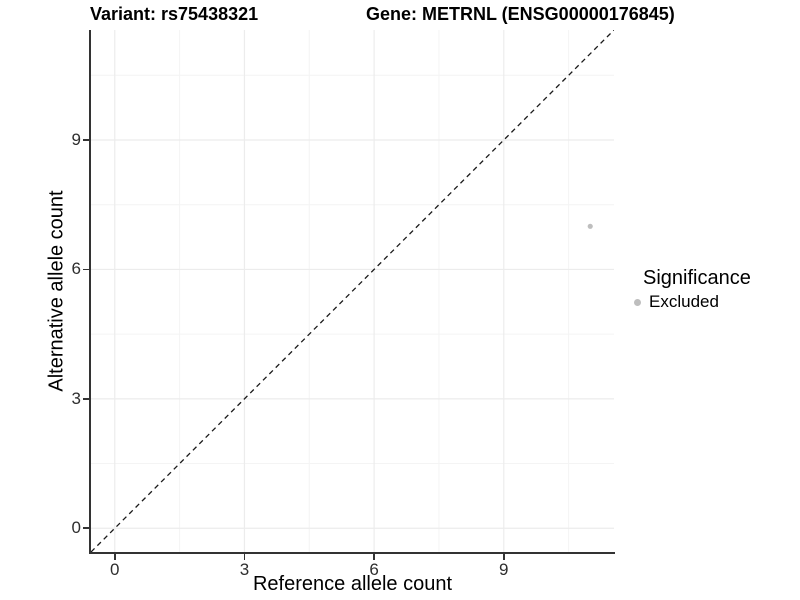 This screenshot has height=600, width=800. What do you see at coordinates (520, 14) in the screenshot?
I see `plot-title-gene: Gene: METRNL (ENSG00000176845)` at bounding box center [520, 14].